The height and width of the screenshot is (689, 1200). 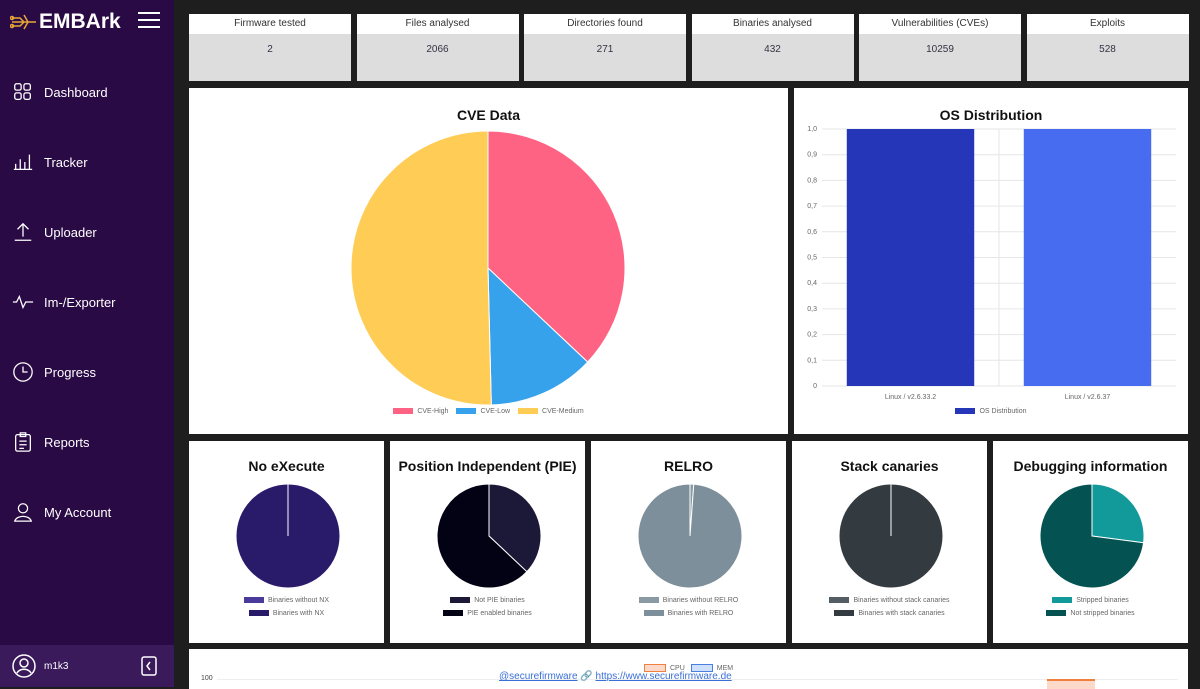 What do you see at coordinates (551, 411) in the screenshot?
I see `legend-item: CVE-Medium` at bounding box center [551, 411].